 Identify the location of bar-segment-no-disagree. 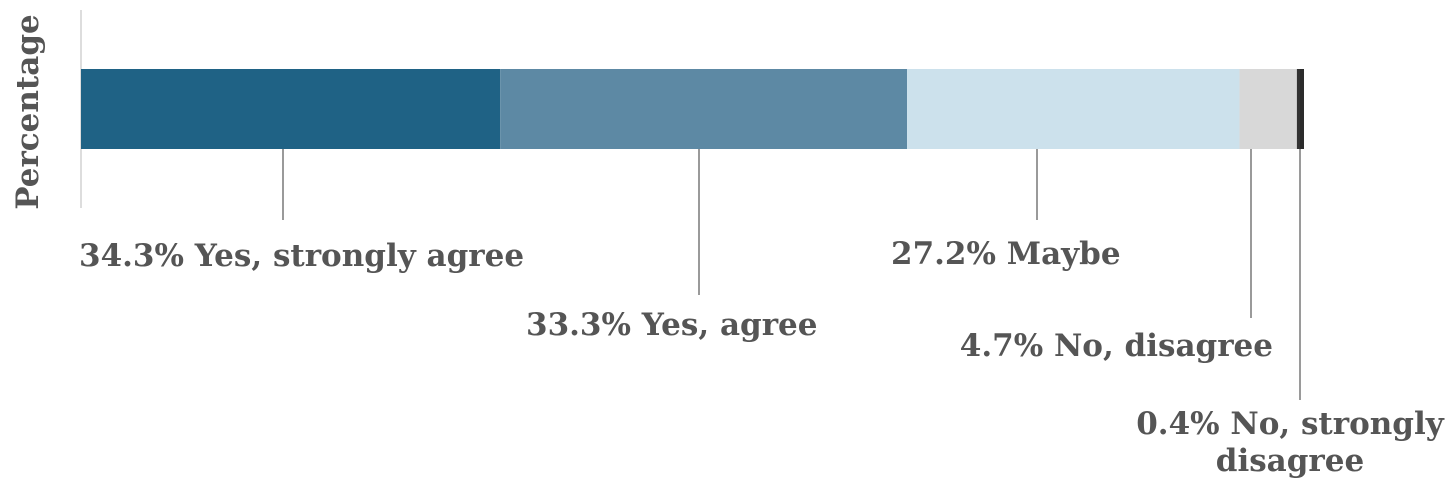
(1268, 109).